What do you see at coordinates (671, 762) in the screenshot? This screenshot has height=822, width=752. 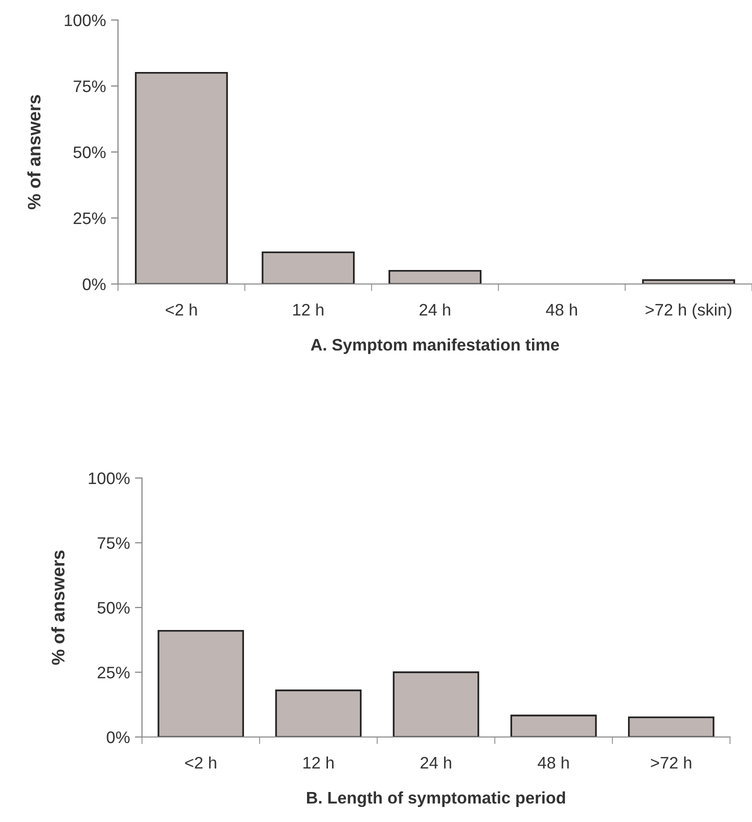 I see `x-tick-label: >72 h` at bounding box center [671, 762].